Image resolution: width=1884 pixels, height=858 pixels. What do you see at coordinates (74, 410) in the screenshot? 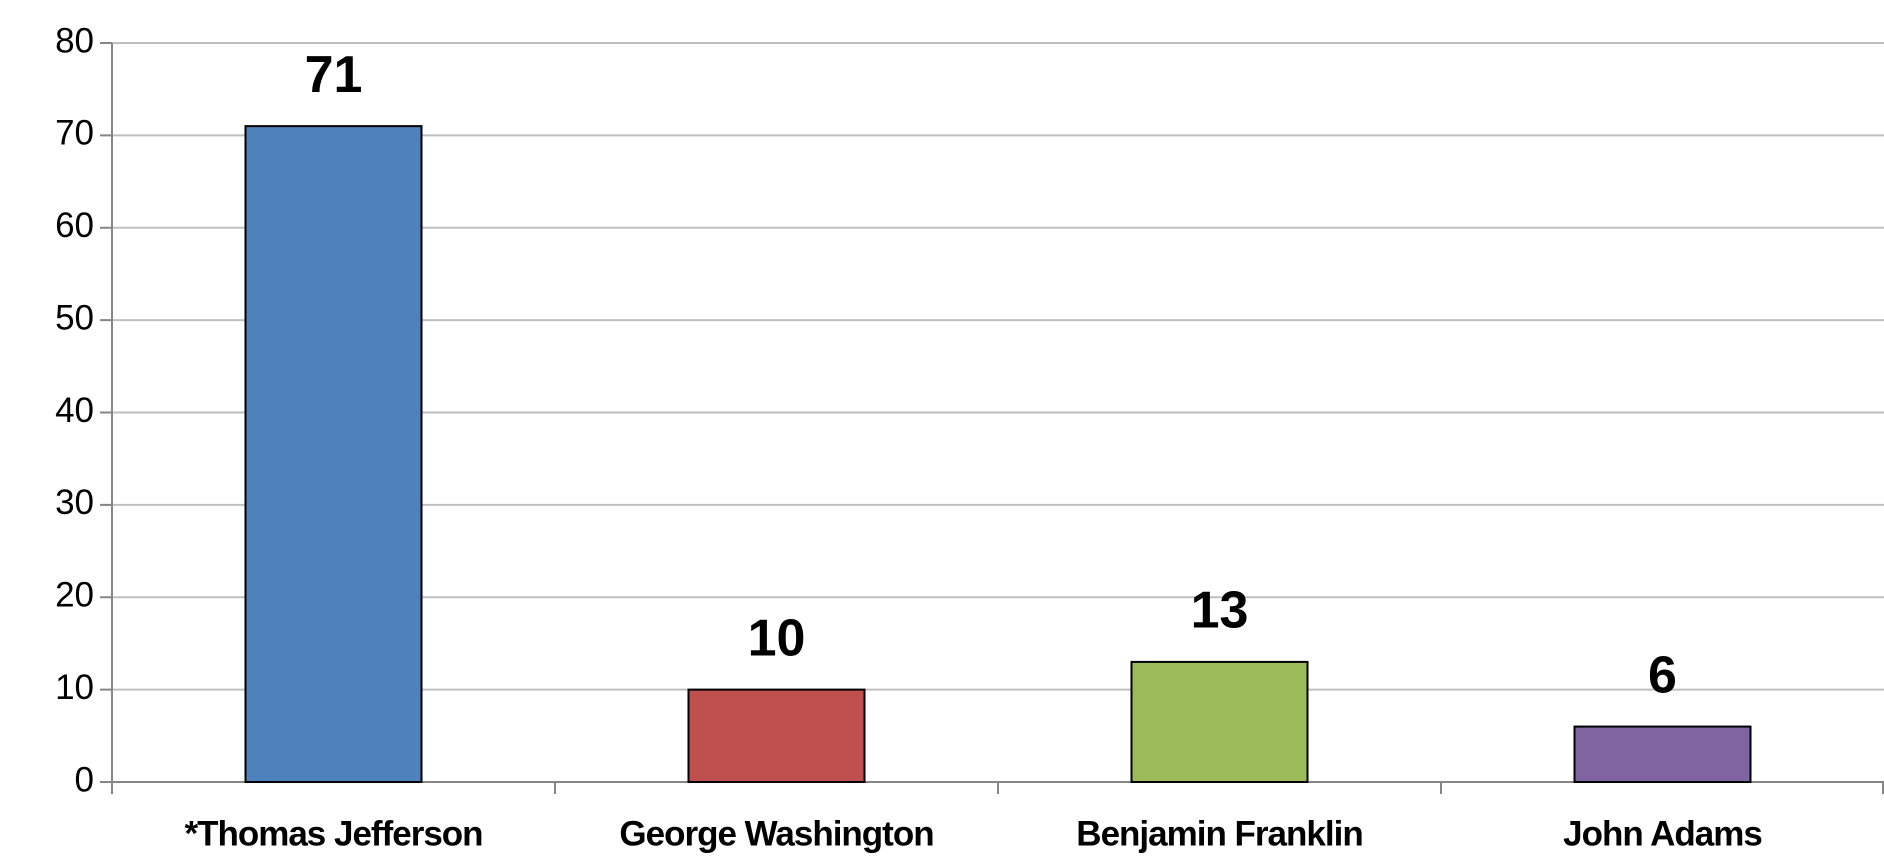
I see `y-tick-label: 40` at bounding box center [74, 410].